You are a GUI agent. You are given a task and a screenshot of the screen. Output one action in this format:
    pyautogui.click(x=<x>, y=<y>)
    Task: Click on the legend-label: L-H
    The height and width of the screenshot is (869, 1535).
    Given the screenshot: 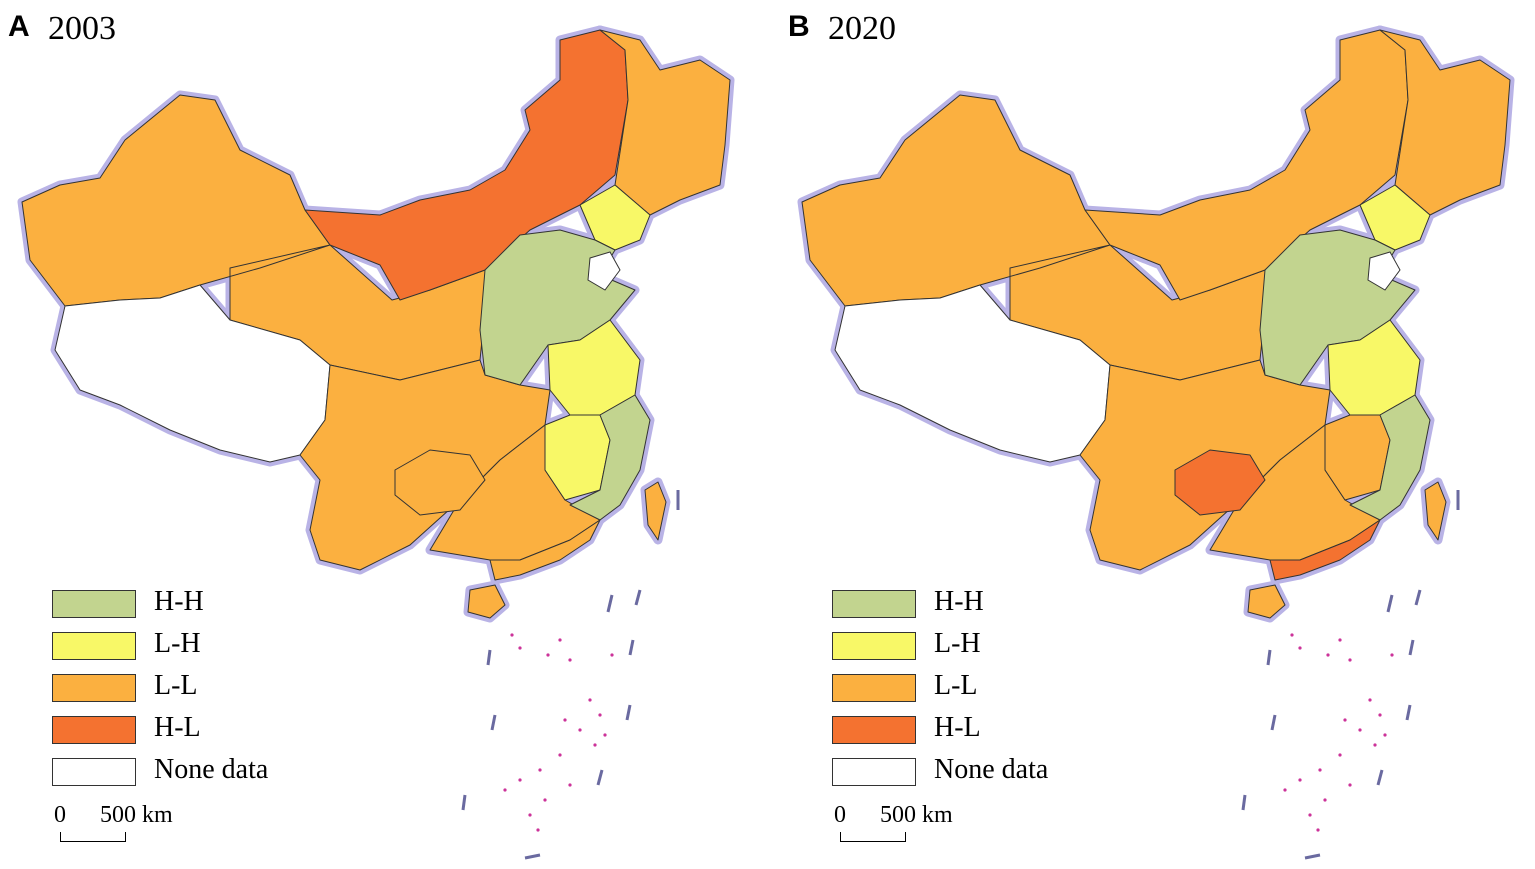 What is the action you would take?
    pyautogui.click(x=177, y=643)
    